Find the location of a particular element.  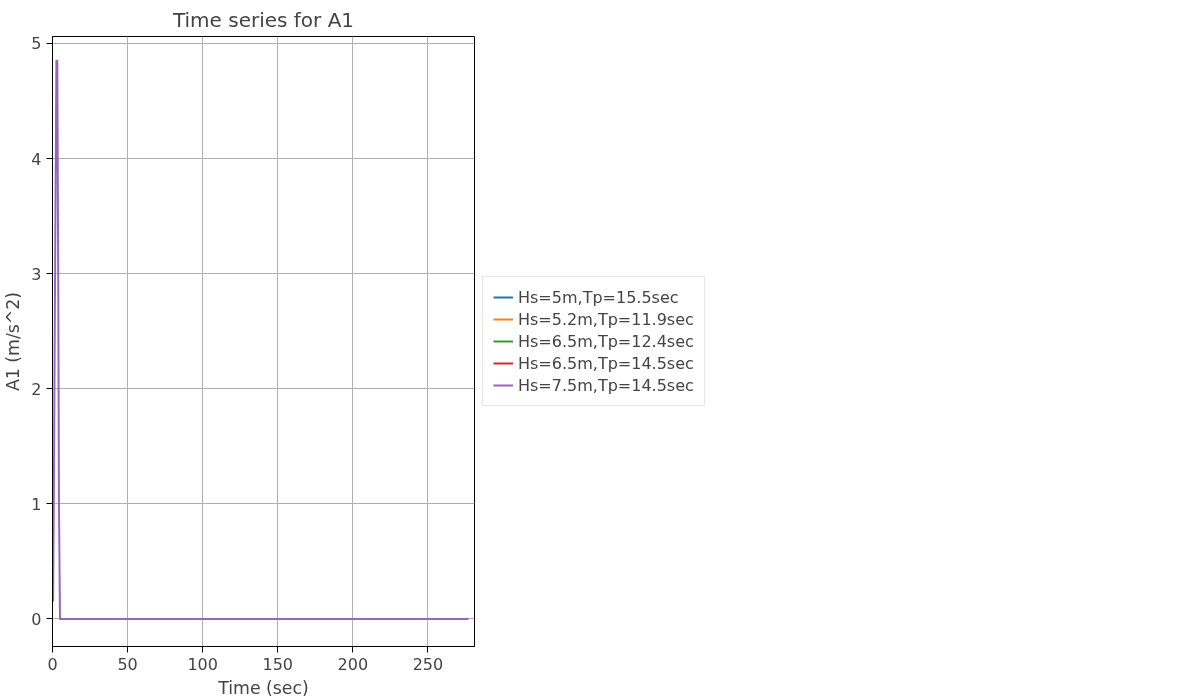

legend-label: Hs=6.5m,Tp=14.5sec is located at coordinates (606, 363).